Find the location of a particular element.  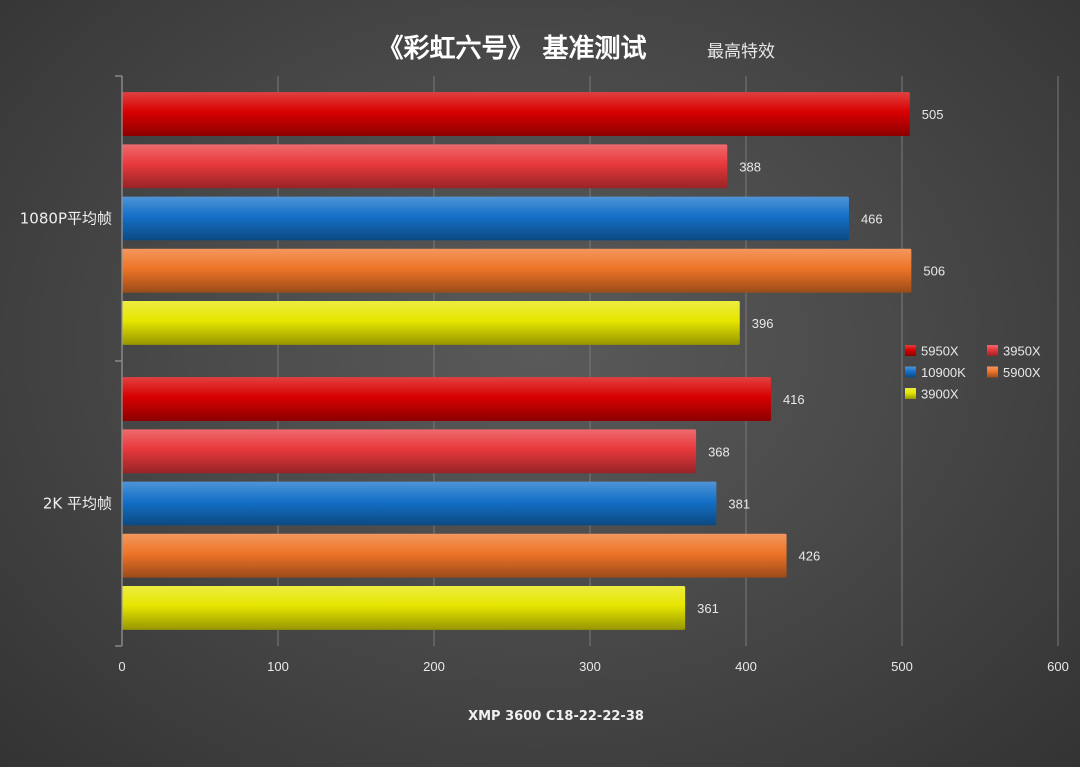

legend-item: 5900X is located at coordinates (1014, 372).